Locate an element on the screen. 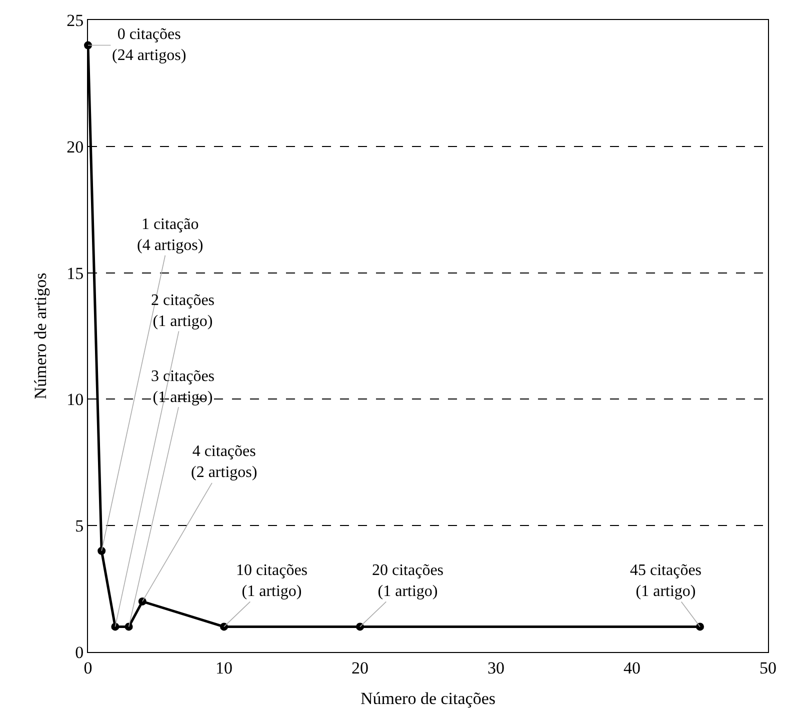  annotation: 0 citações (24 artigos) is located at coordinates (149, 45).